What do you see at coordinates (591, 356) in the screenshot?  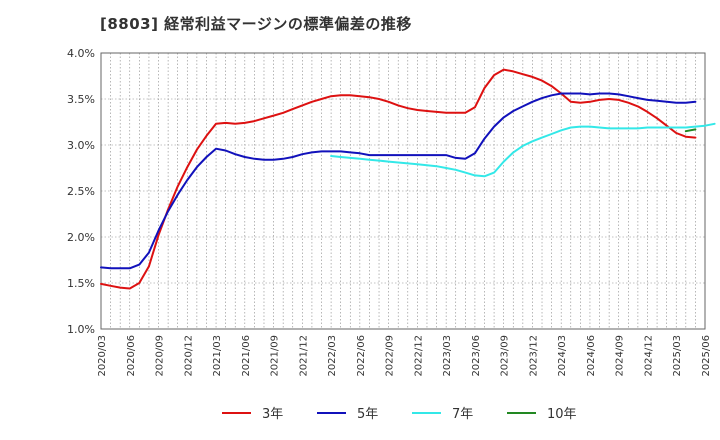 I see `x-tick-label: 2024/06` at bounding box center [591, 356].